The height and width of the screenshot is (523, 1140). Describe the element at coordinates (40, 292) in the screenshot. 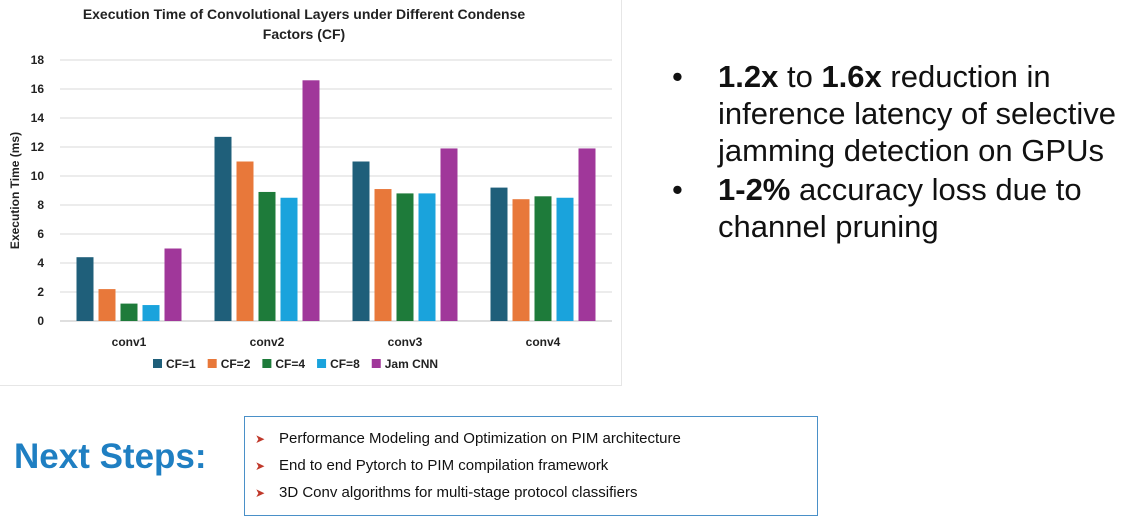

I see `y-tick-label: 2` at that location.